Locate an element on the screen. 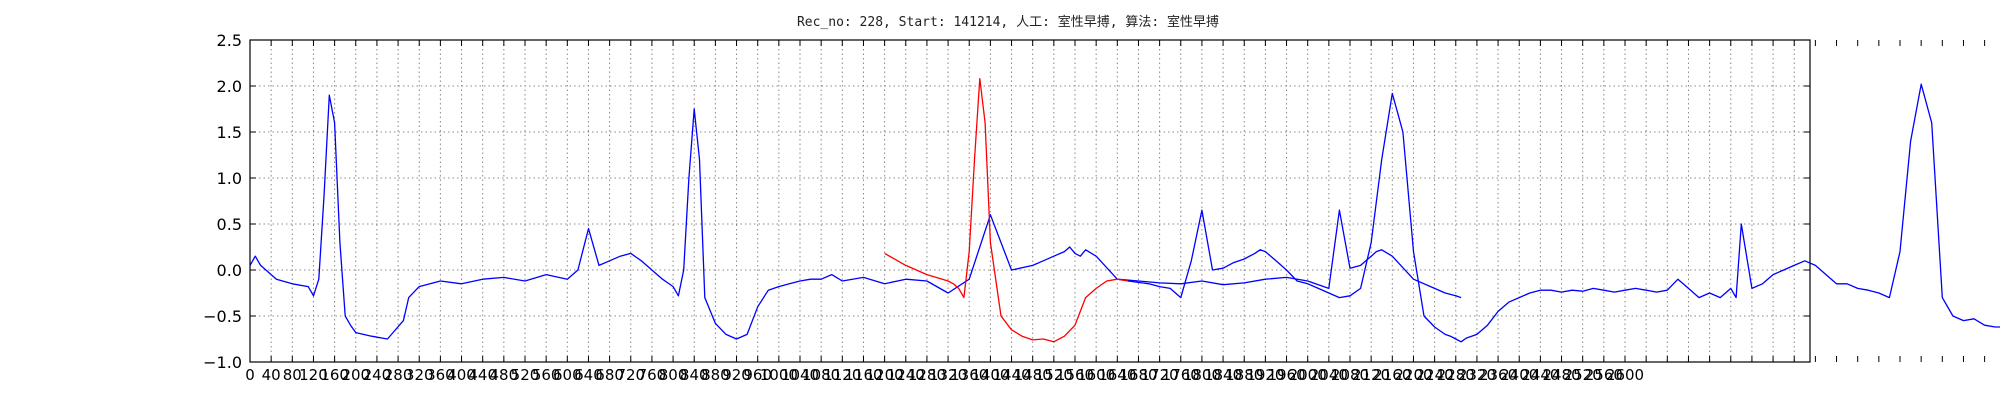 The width and height of the screenshot is (2000, 400). x-tick-label: 1960 is located at coordinates (1286, 375).